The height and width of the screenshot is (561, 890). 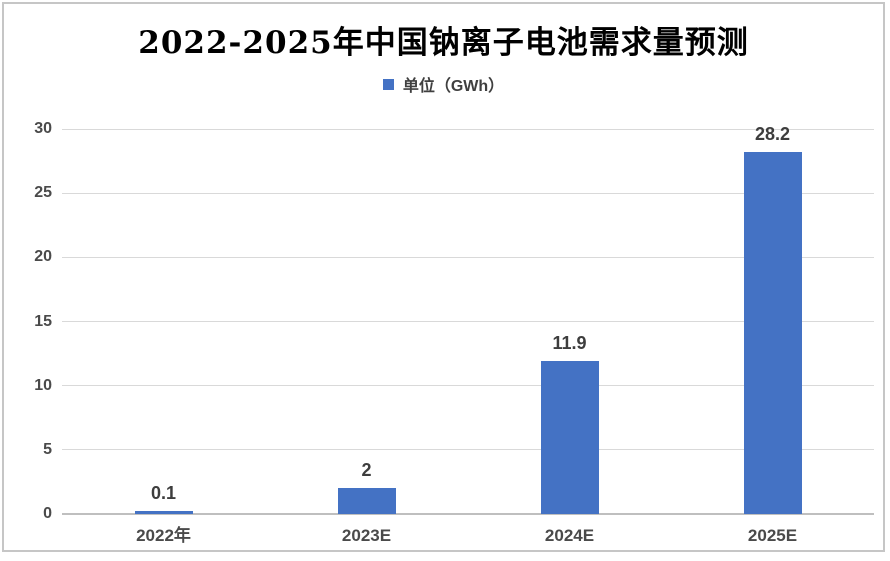 I want to click on bar-data-label-0: 0.1, so click(x=163, y=493).